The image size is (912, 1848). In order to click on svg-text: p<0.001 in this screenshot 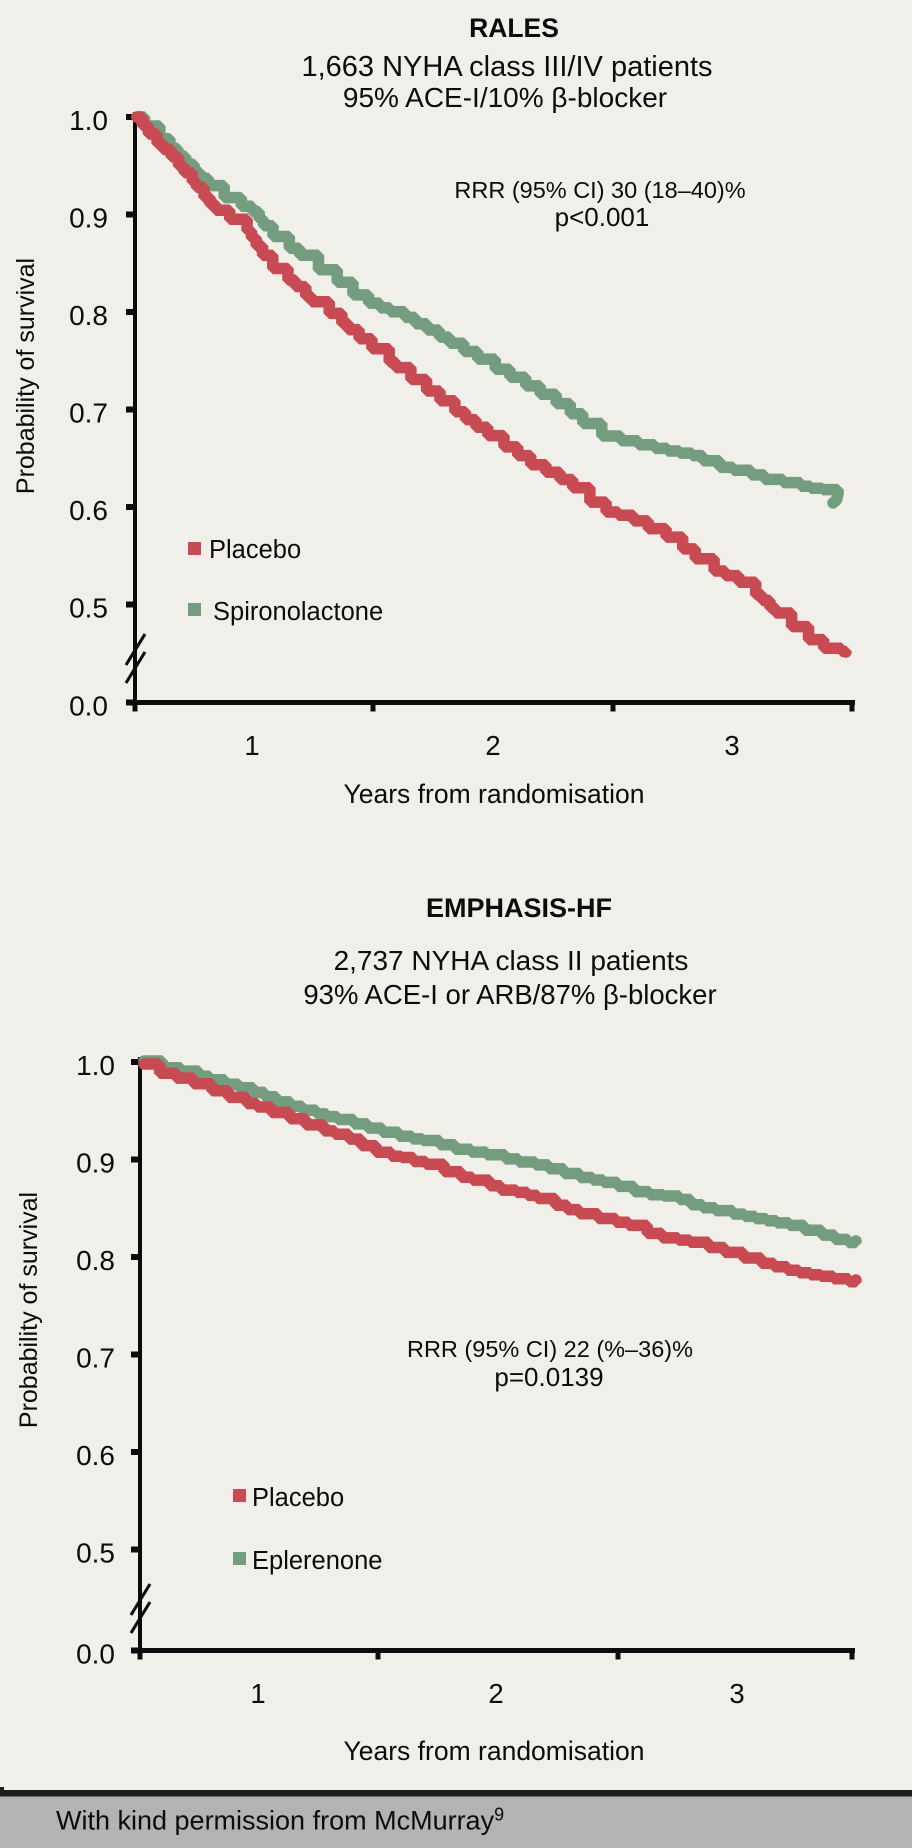, I will do `click(602, 217)`.